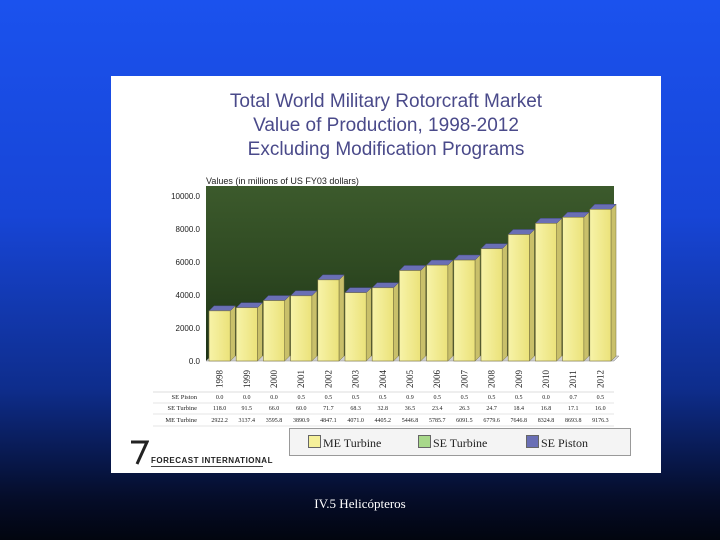 Image resolution: width=720 pixels, height=540 pixels. Describe the element at coordinates (355, 327) in the screenshot. I see `bar-front-2003` at that location.